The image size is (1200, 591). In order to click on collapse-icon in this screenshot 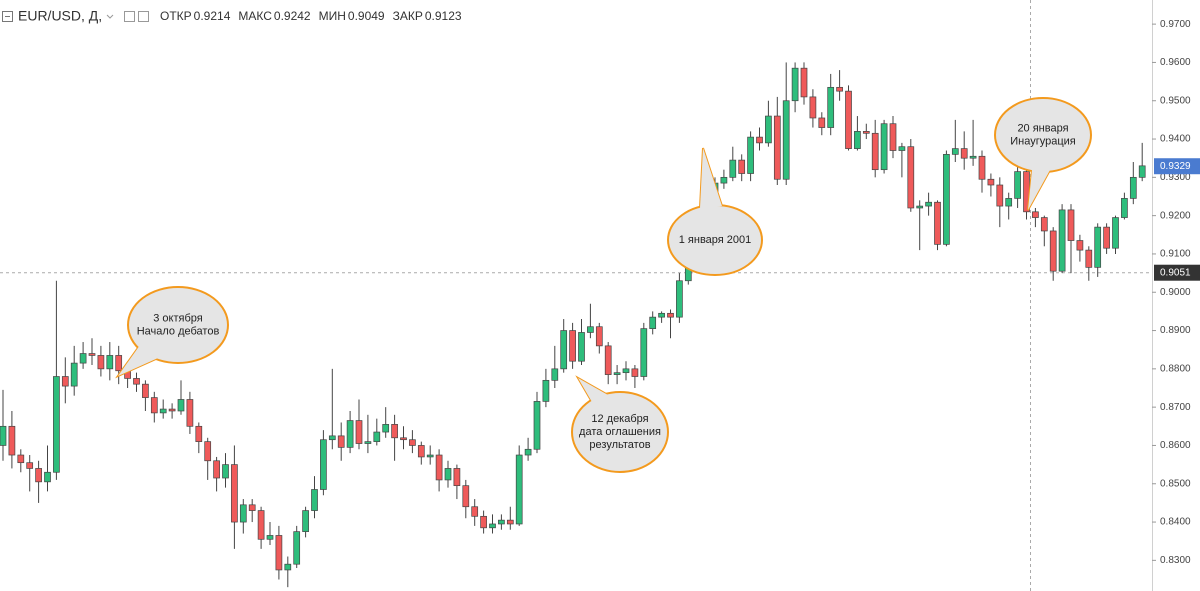, I will do `click(7, 16)`.